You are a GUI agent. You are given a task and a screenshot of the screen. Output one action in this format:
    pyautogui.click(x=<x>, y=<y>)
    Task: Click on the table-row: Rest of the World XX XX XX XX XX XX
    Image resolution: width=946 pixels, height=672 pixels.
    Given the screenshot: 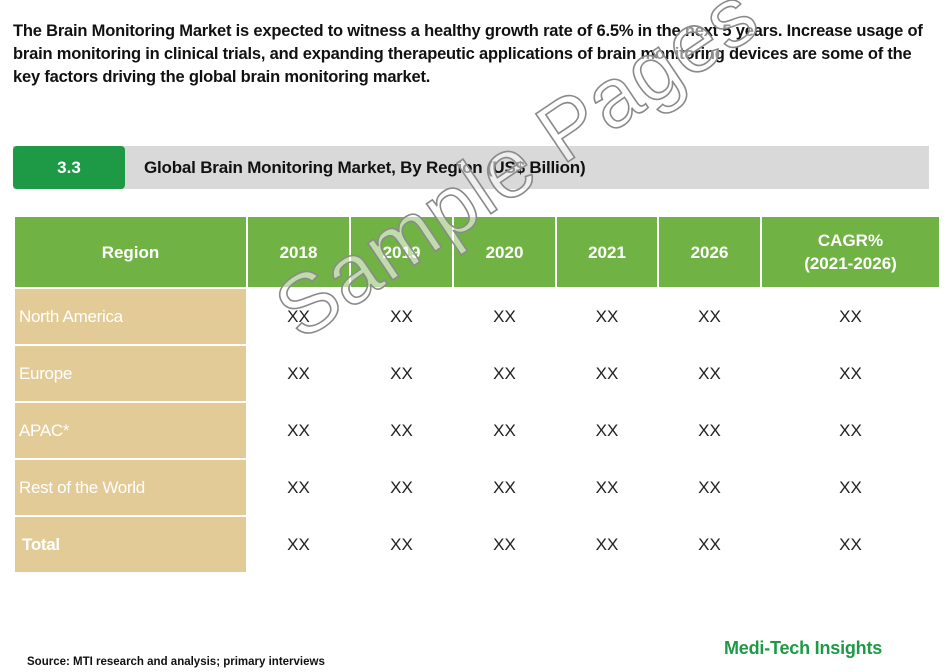 What is the action you would take?
    pyautogui.click(x=477, y=487)
    